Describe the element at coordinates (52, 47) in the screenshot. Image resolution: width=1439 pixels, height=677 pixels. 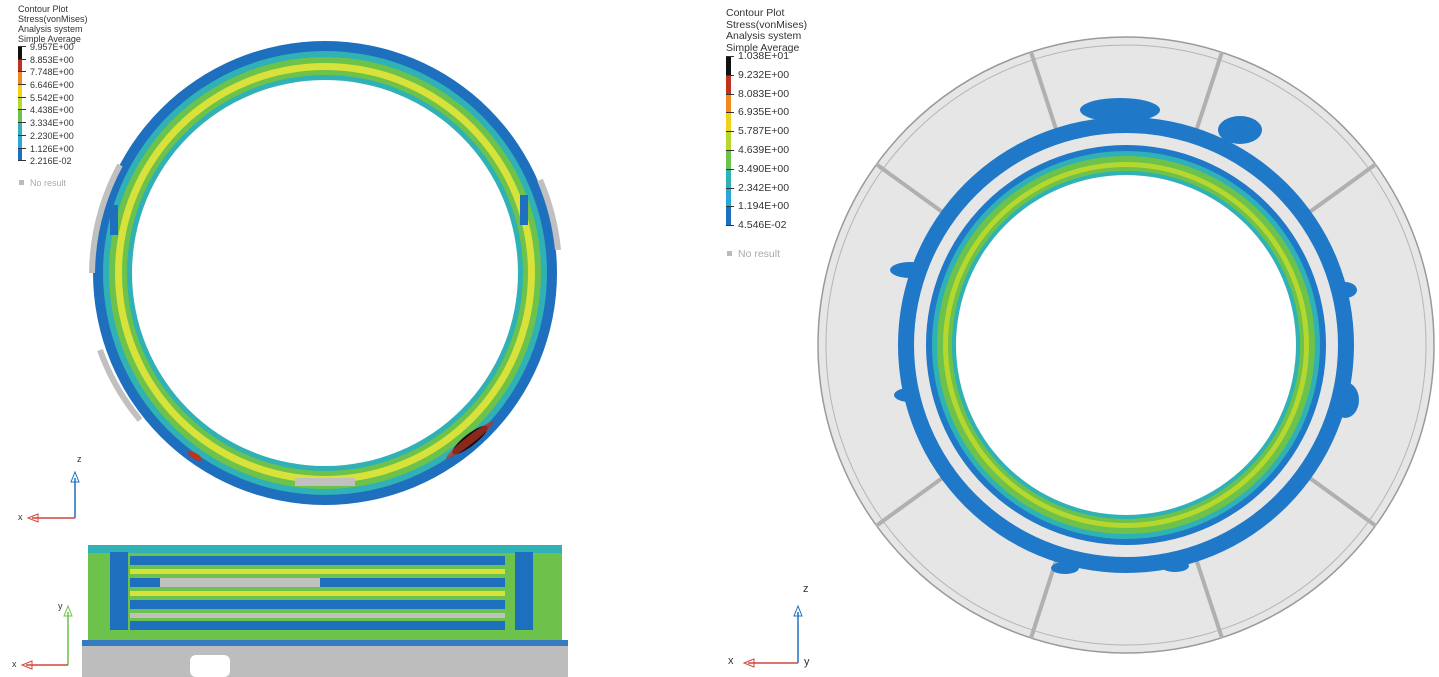
I see `legend-value: 9.957E+00` at that location.